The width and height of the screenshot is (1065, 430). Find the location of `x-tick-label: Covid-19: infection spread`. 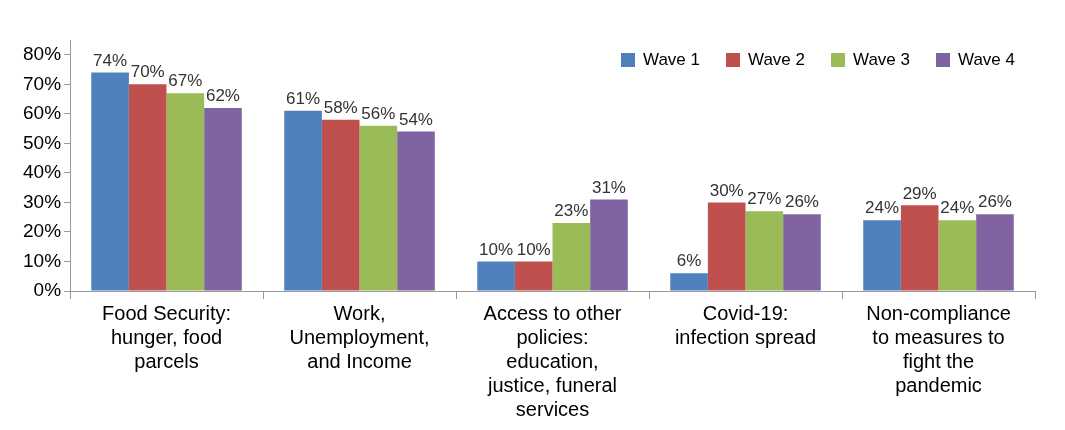

x-tick-label: Covid-19: infection spread is located at coordinates (745, 324).